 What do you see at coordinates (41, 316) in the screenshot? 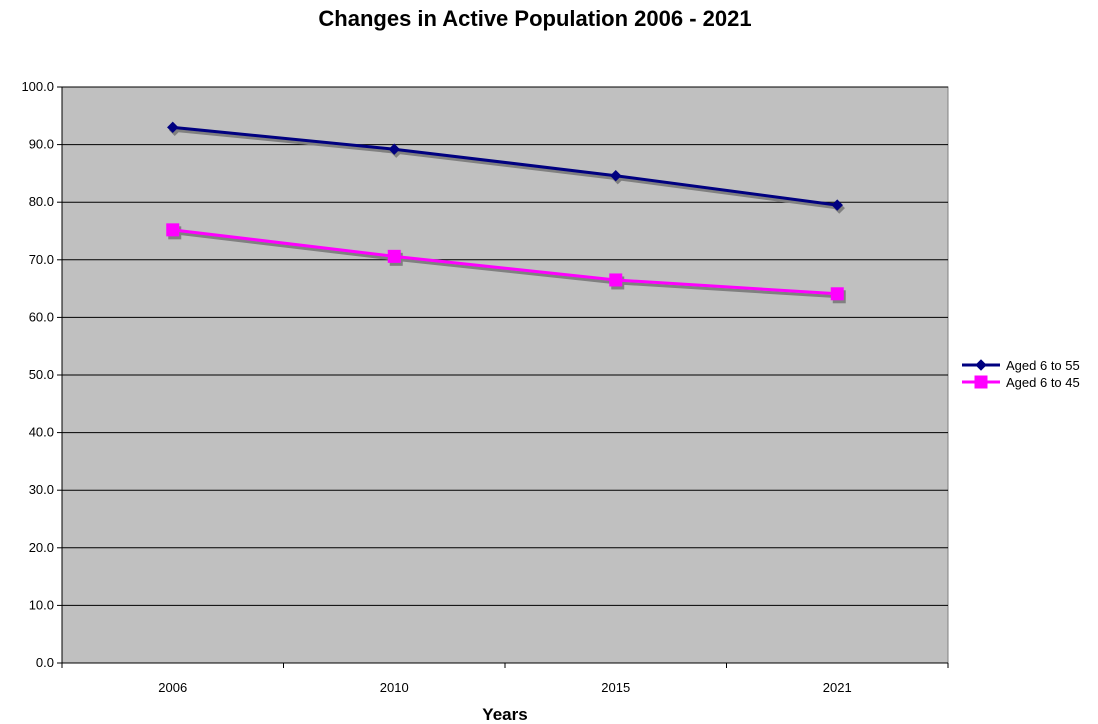
I see `y-tick-label: 60.0` at bounding box center [41, 316].